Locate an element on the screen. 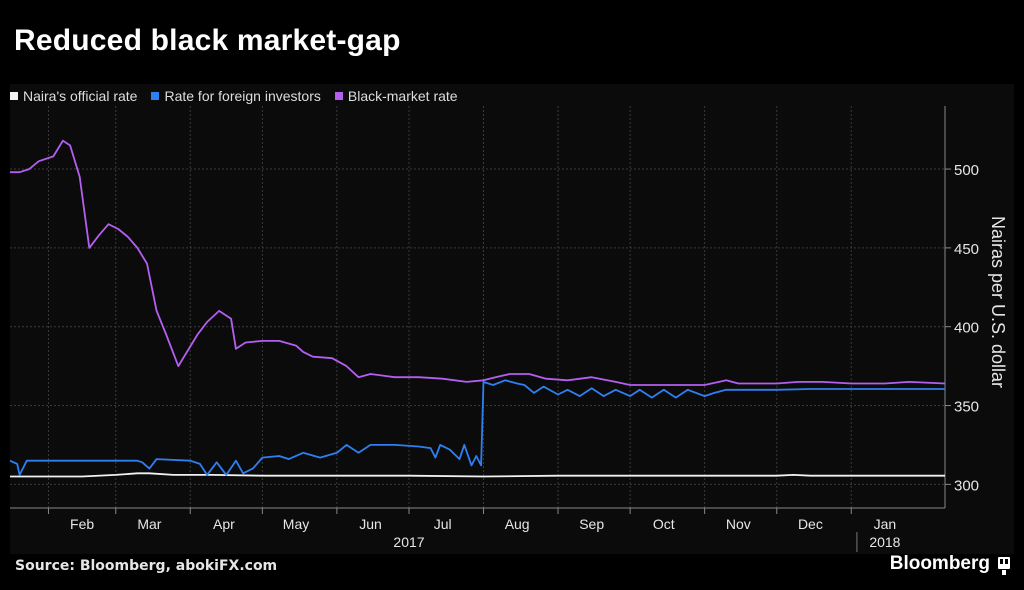 Image resolution: width=1024 pixels, height=590 pixels. x-tick-label-sep: Sep is located at coordinates (591, 524).